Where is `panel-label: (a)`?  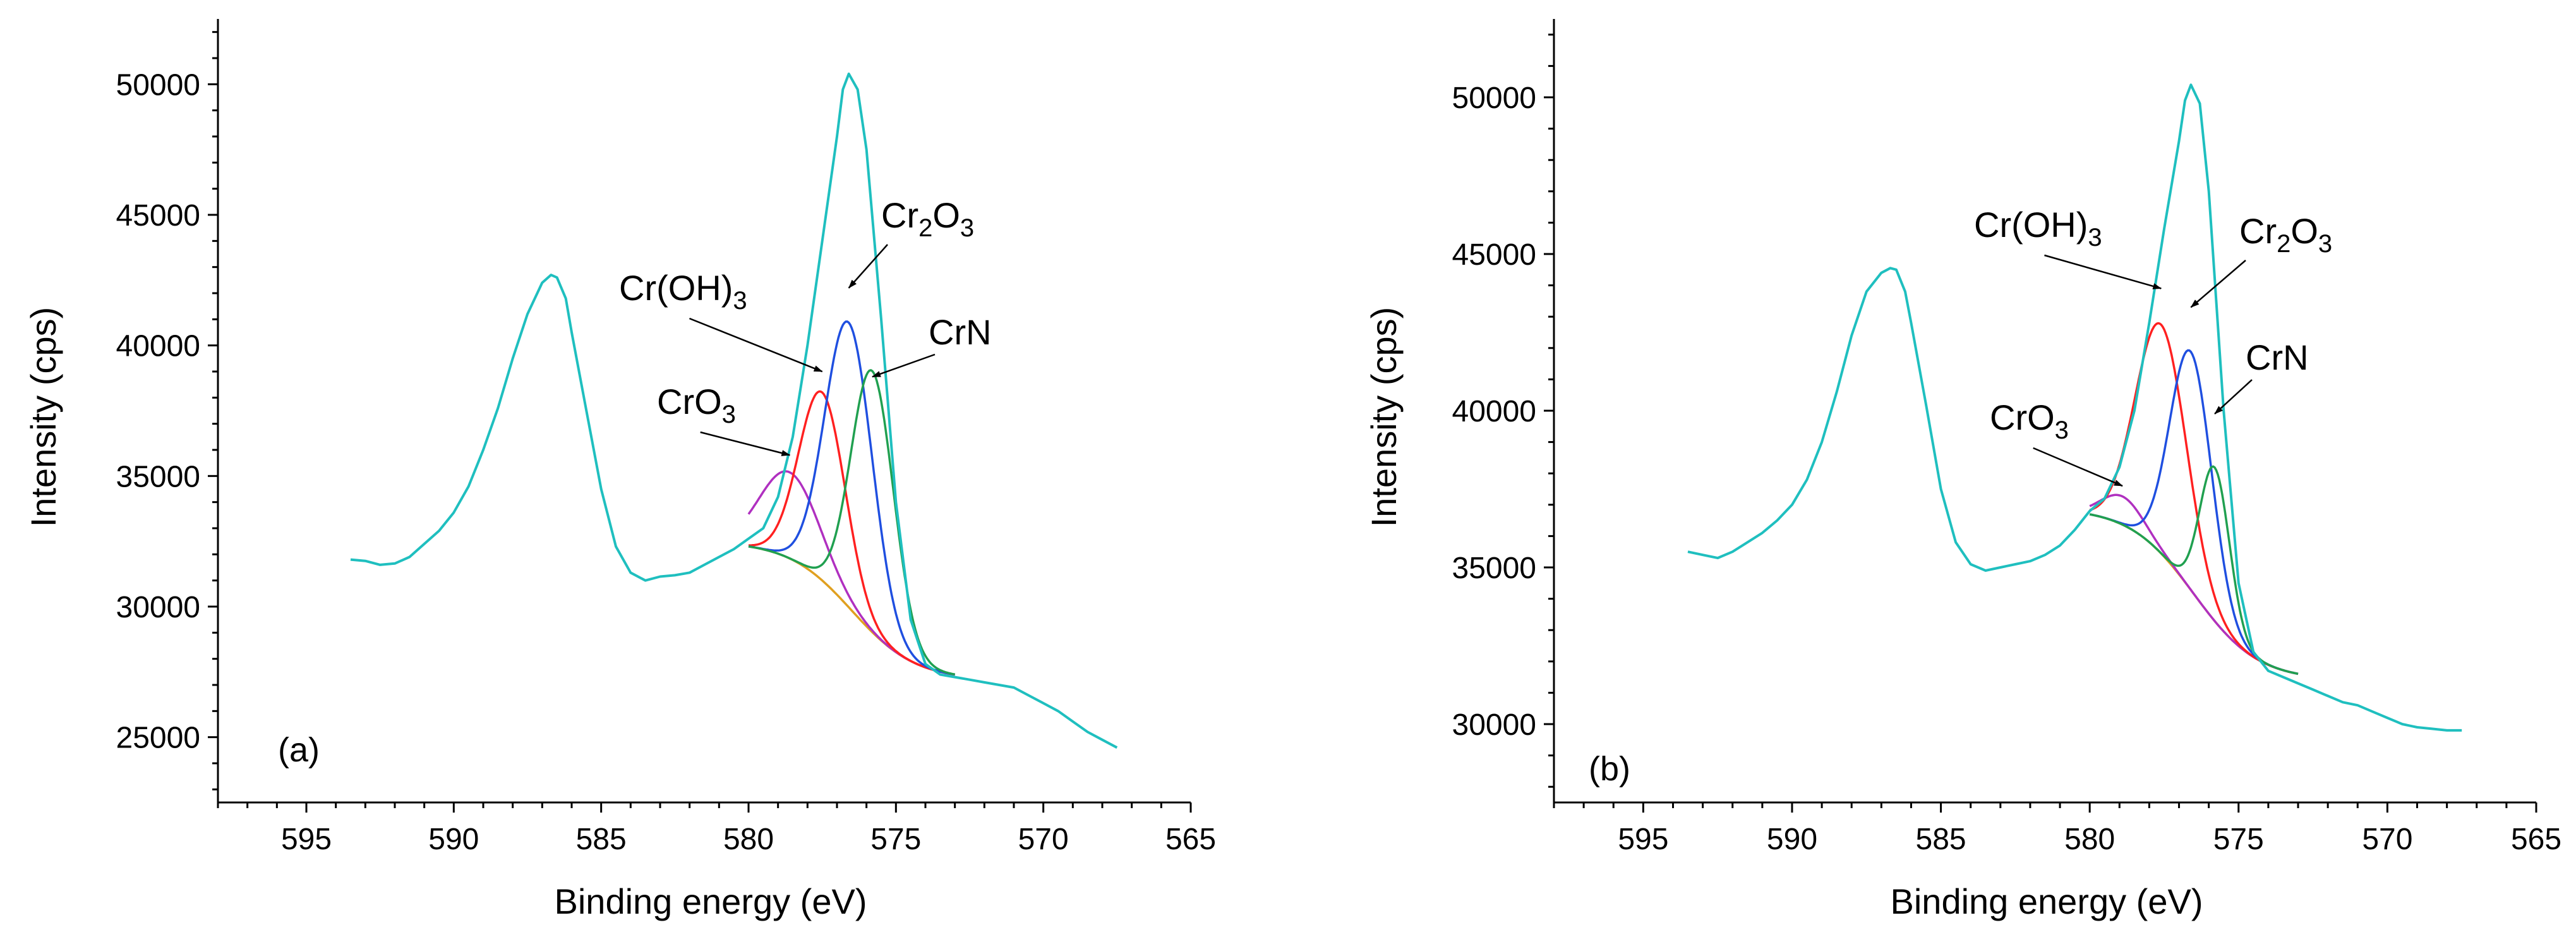
panel-label: (a) is located at coordinates (299, 750).